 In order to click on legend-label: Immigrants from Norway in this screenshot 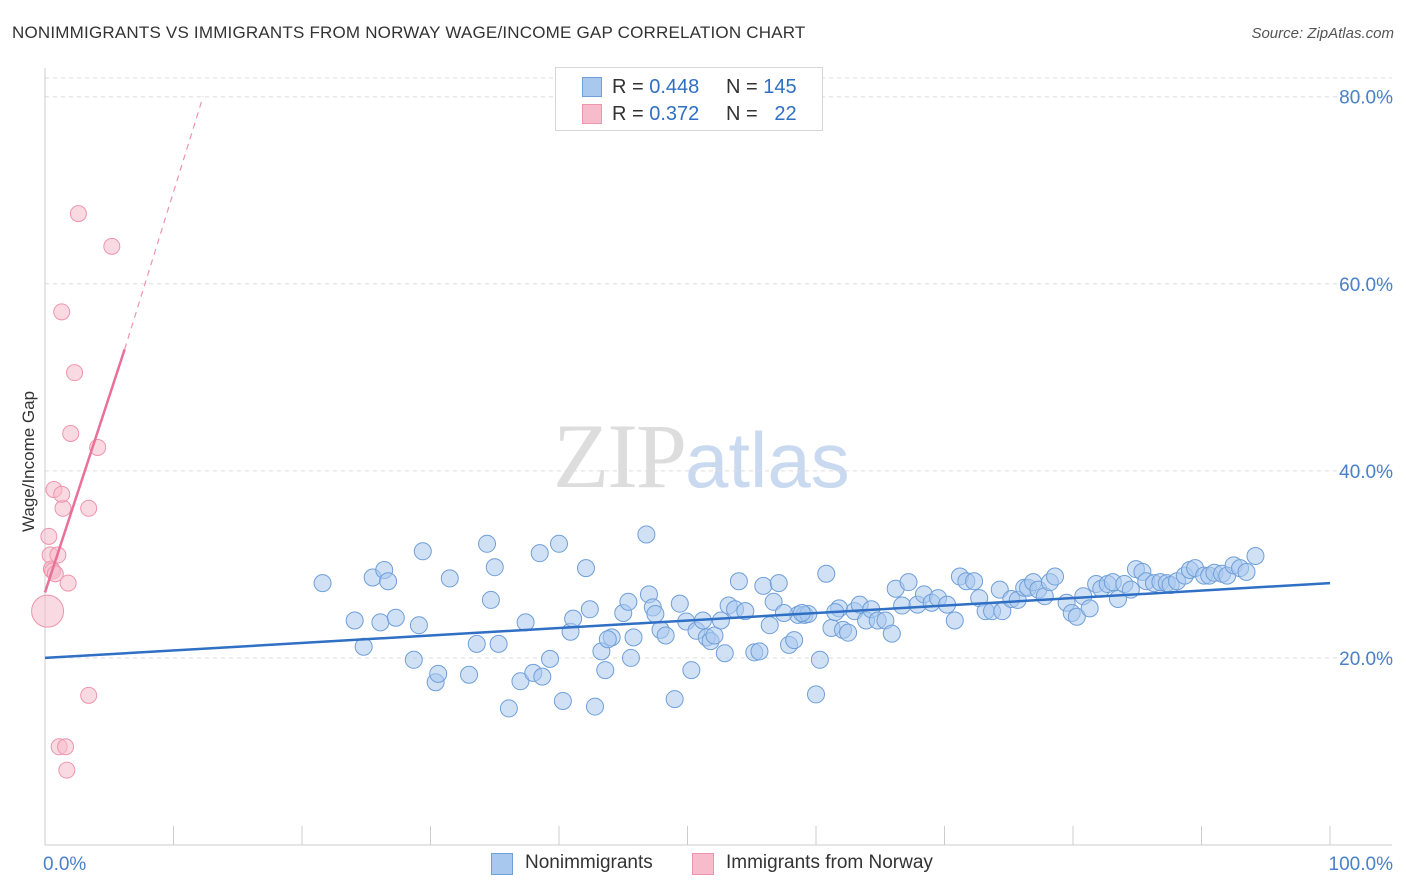, I will do `click(829, 862)`.